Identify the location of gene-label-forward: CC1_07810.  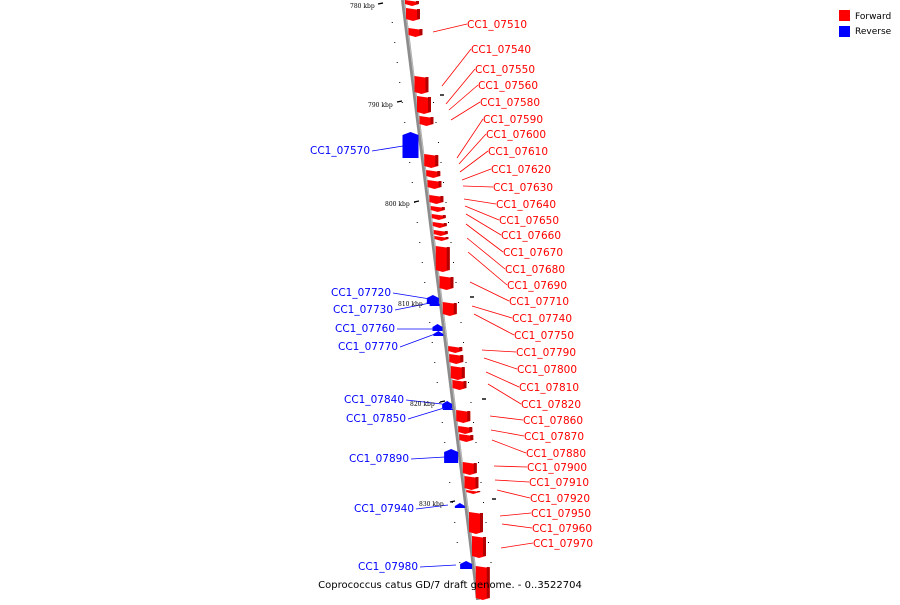
(549, 388).